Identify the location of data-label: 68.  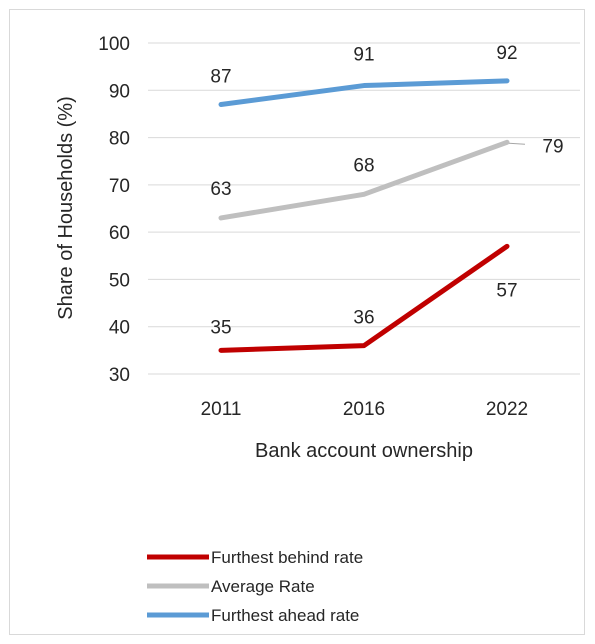
(363, 165).